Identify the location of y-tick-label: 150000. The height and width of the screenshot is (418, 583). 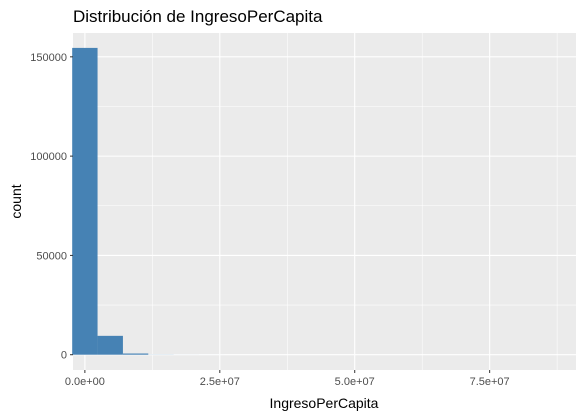
(48, 58).